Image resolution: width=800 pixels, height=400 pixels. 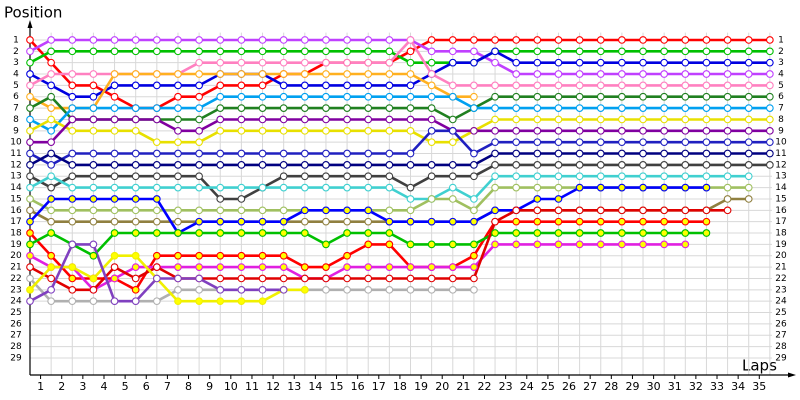 What do you see at coordinates (780, 165) in the screenshot?
I see `y-tick-label-right: 12` at bounding box center [780, 165].